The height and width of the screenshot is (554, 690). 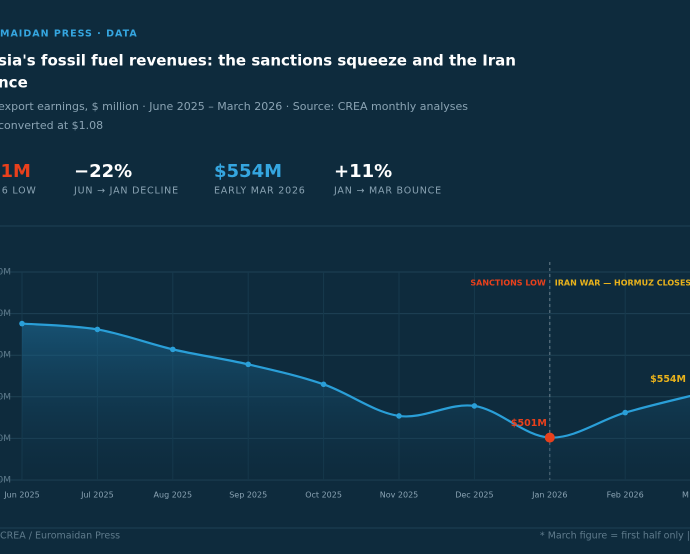 What do you see at coordinates (103, 171) in the screenshot?
I see `stat-value: −22%` at bounding box center [103, 171].